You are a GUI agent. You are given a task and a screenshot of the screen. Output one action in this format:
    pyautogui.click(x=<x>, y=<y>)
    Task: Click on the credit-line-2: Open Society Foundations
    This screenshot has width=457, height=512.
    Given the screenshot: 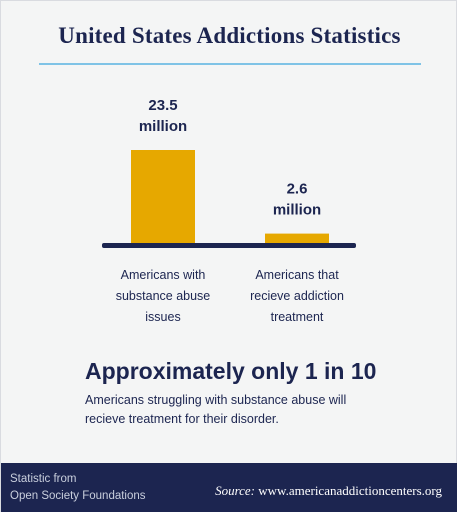 What is the action you would take?
    pyautogui.click(x=78, y=496)
    